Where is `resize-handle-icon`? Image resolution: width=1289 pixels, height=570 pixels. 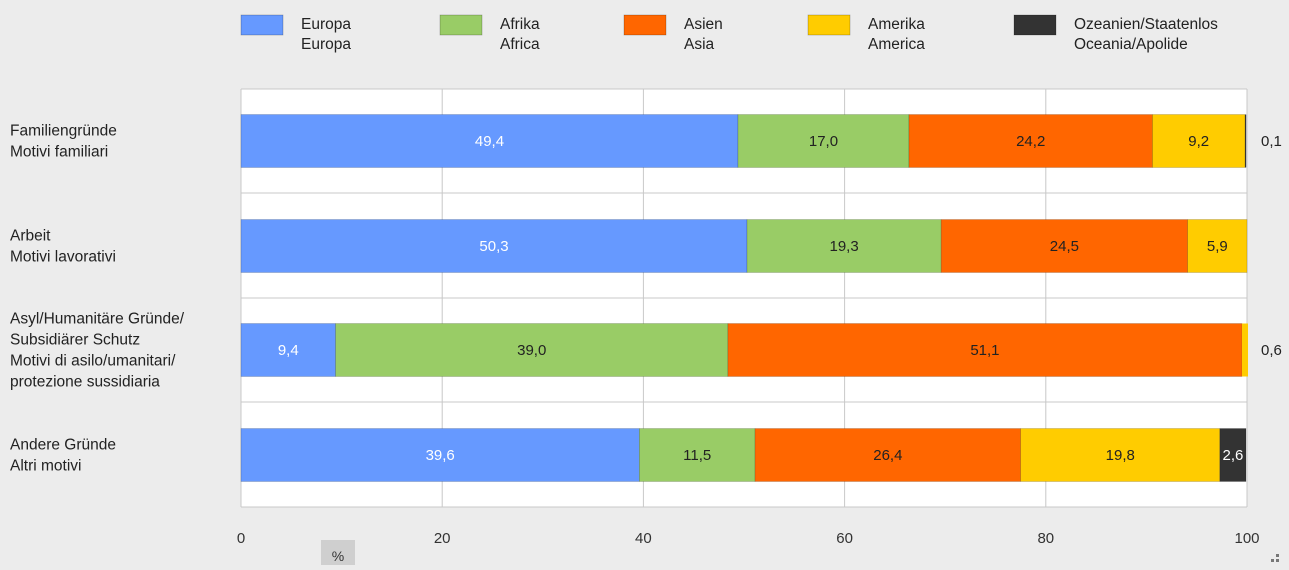 resize-handle-icon is located at coordinates (1275, 558).